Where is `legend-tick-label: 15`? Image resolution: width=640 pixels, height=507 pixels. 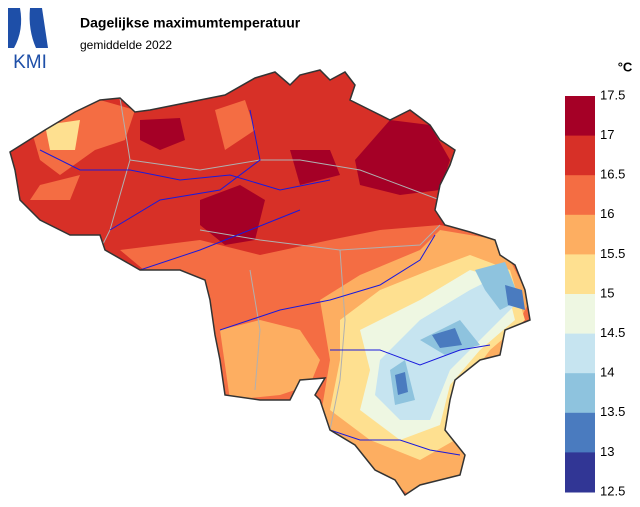
legend-tick-label: 15 is located at coordinates (607, 292).